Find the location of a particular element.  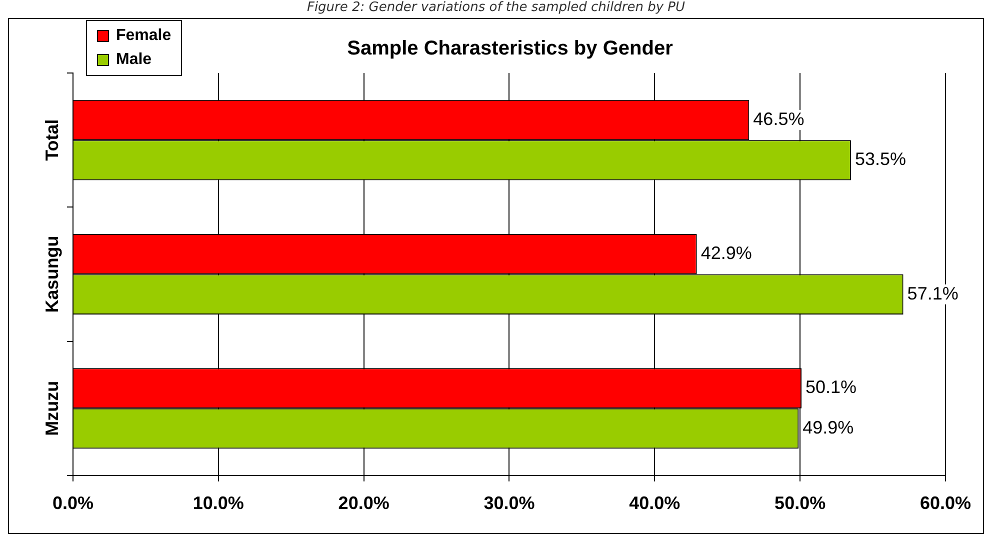

data-label: 46.5% is located at coordinates (778, 118).